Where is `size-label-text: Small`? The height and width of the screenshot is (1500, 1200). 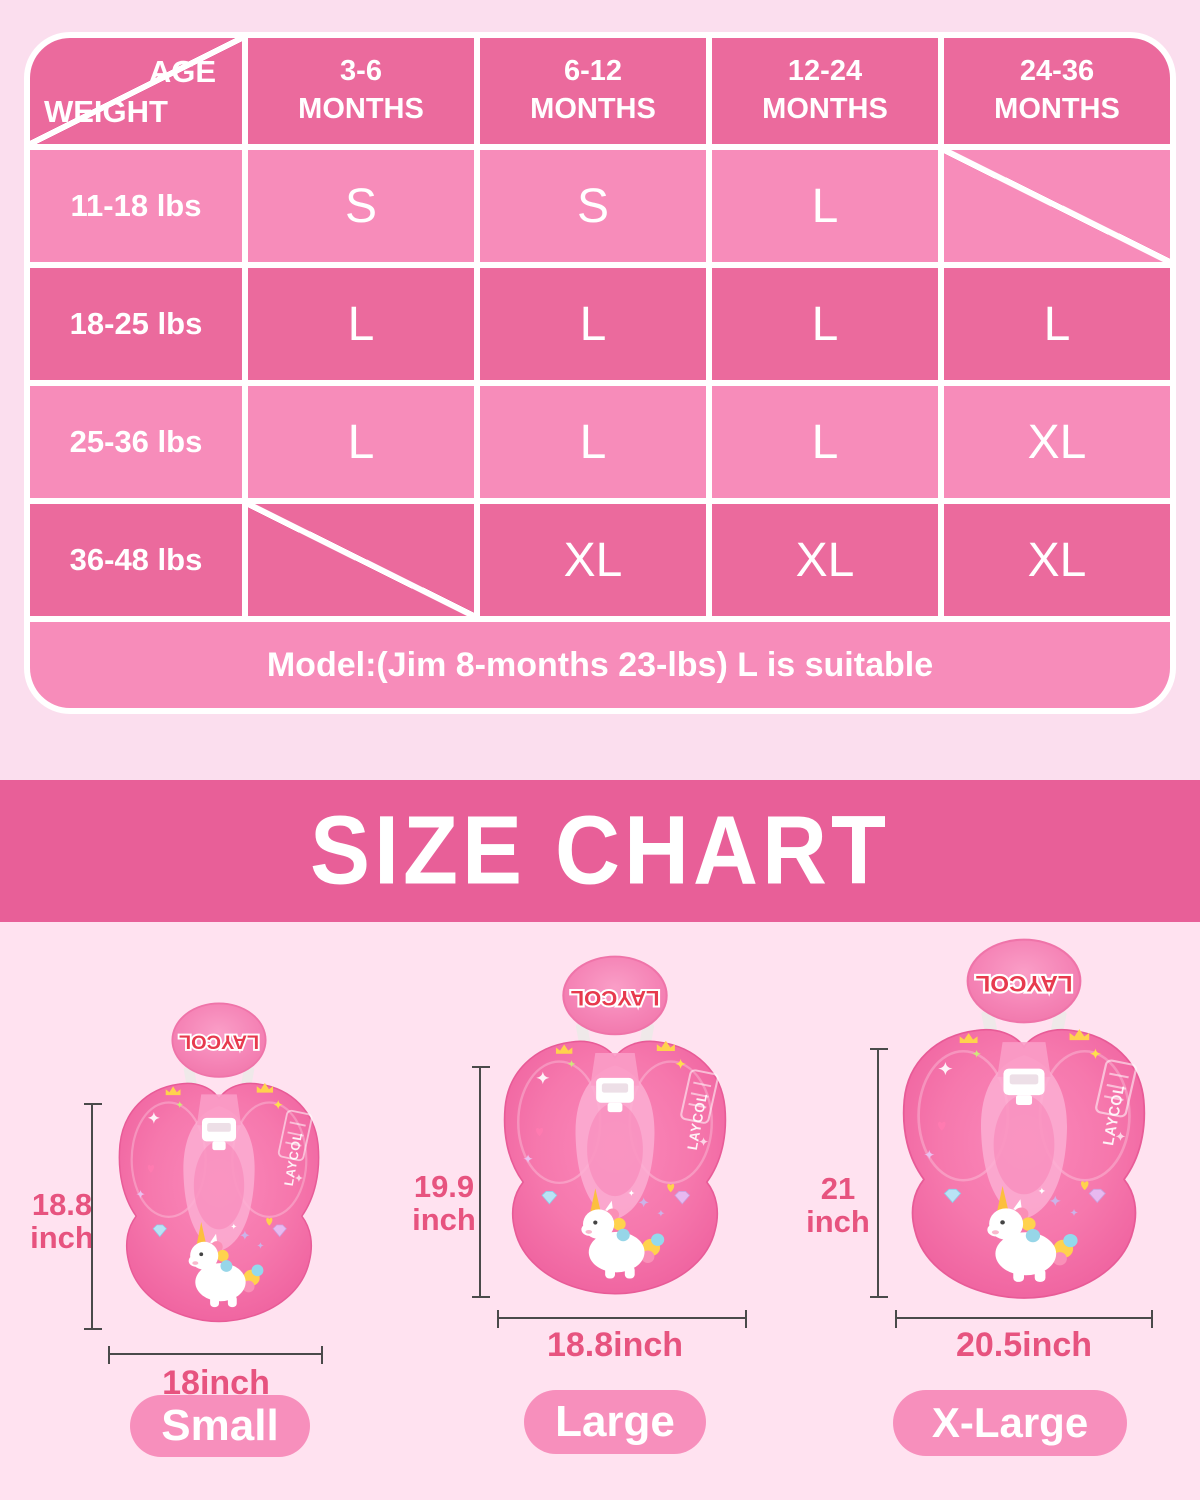
size-label-text: Small is located at coordinates (220, 1425).